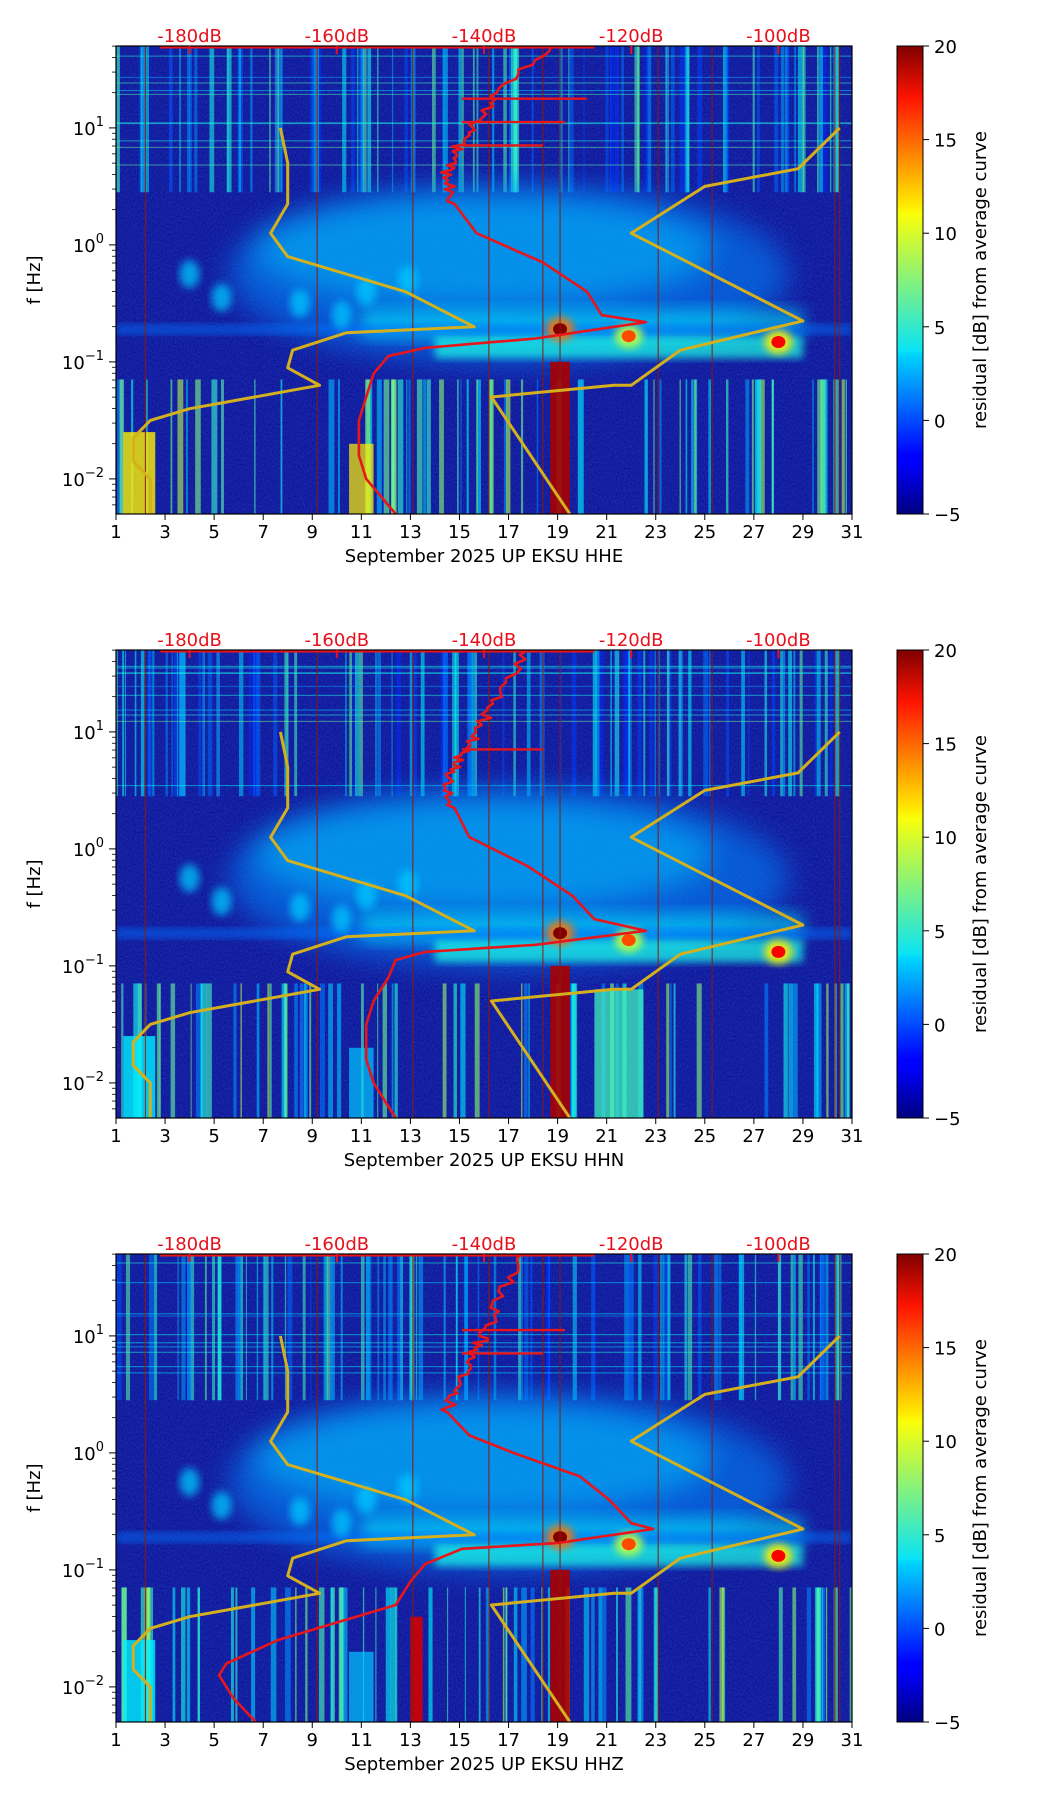 The image size is (1052, 1806). Describe the element at coordinates (704, 1740) in the screenshot. I see `x-tick-label: 25` at that location.